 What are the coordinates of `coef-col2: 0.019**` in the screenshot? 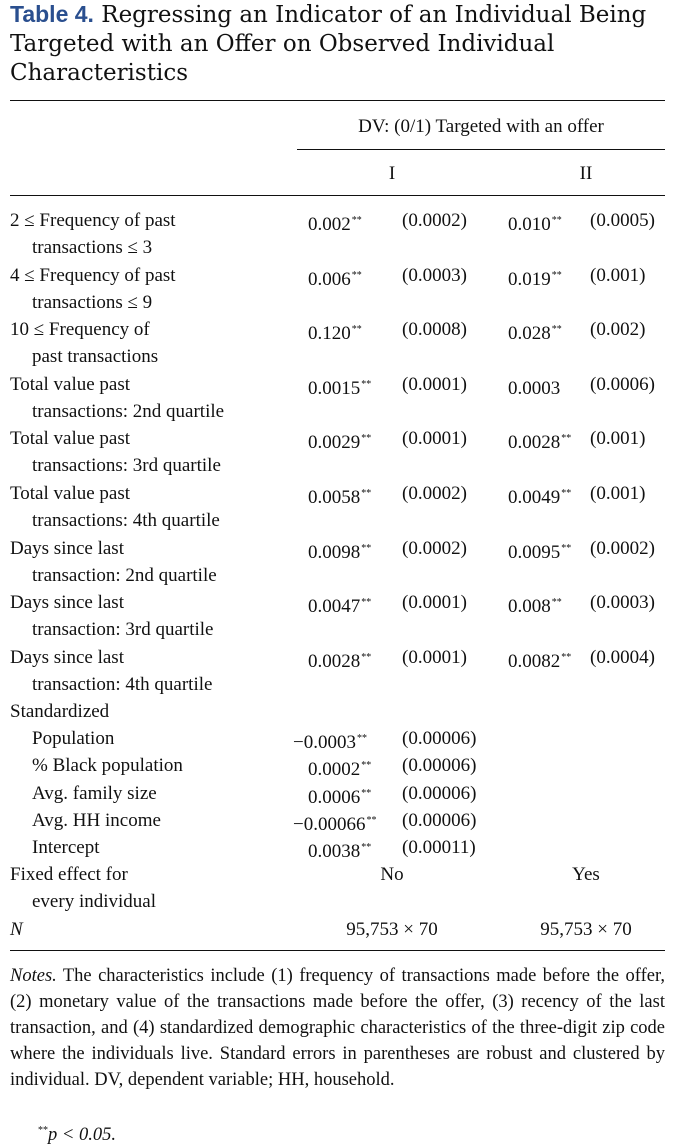 It's located at (535, 277).